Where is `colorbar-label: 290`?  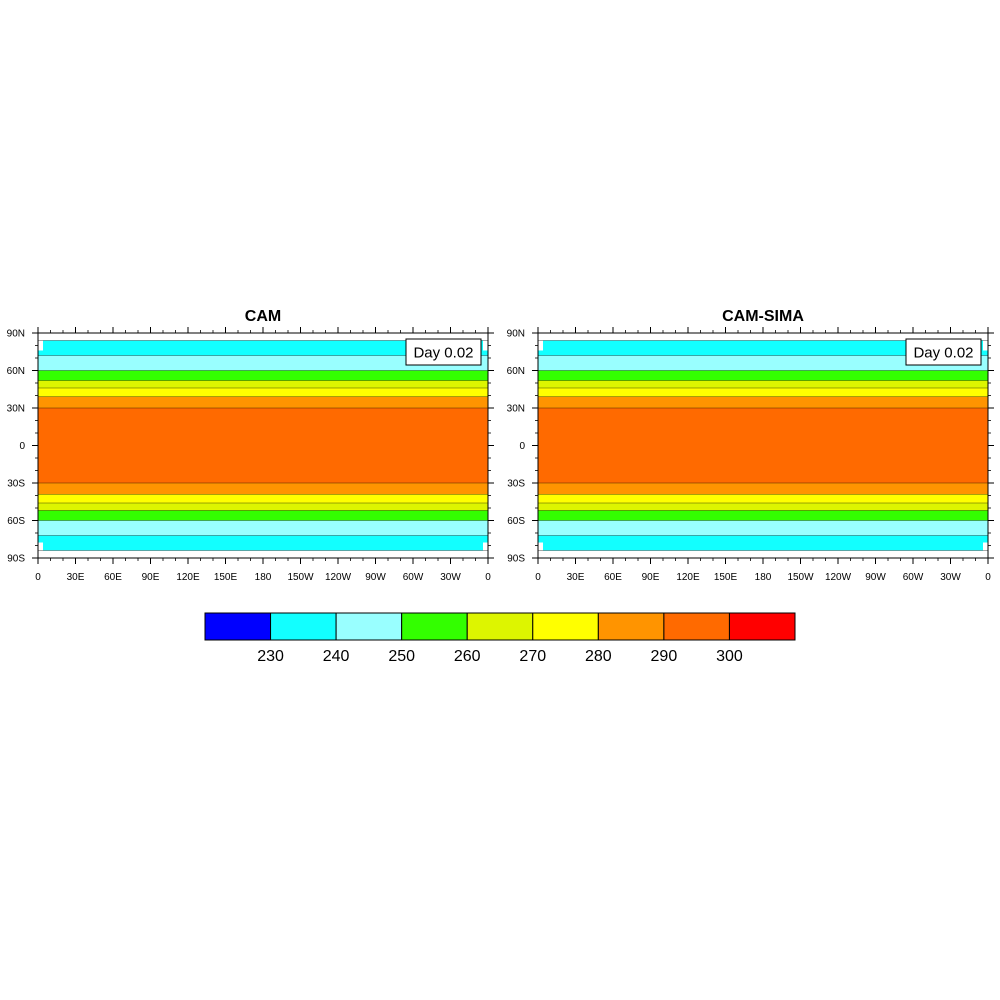
colorbar-label: 290 is located at coordinates (664, 656).